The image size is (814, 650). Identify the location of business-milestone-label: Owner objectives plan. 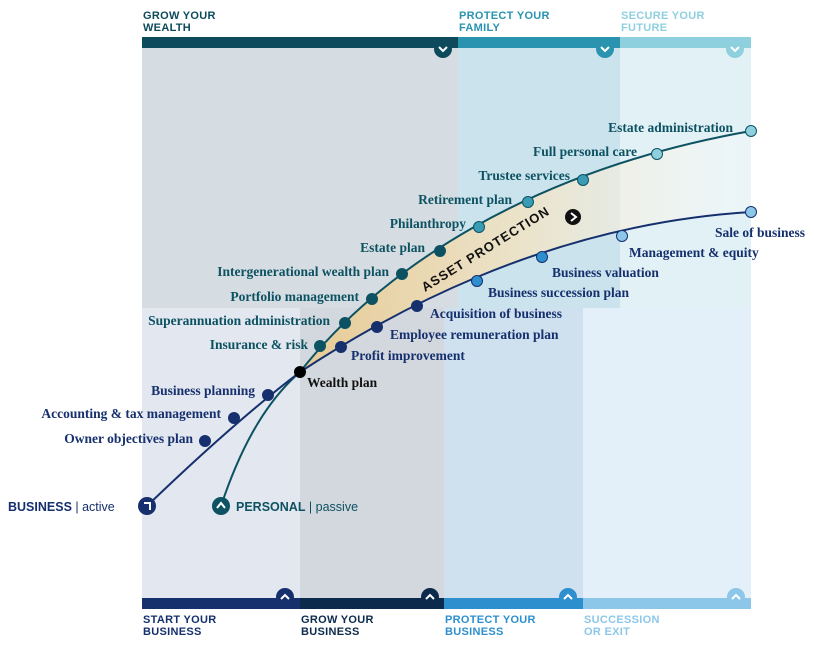
(128, 438).